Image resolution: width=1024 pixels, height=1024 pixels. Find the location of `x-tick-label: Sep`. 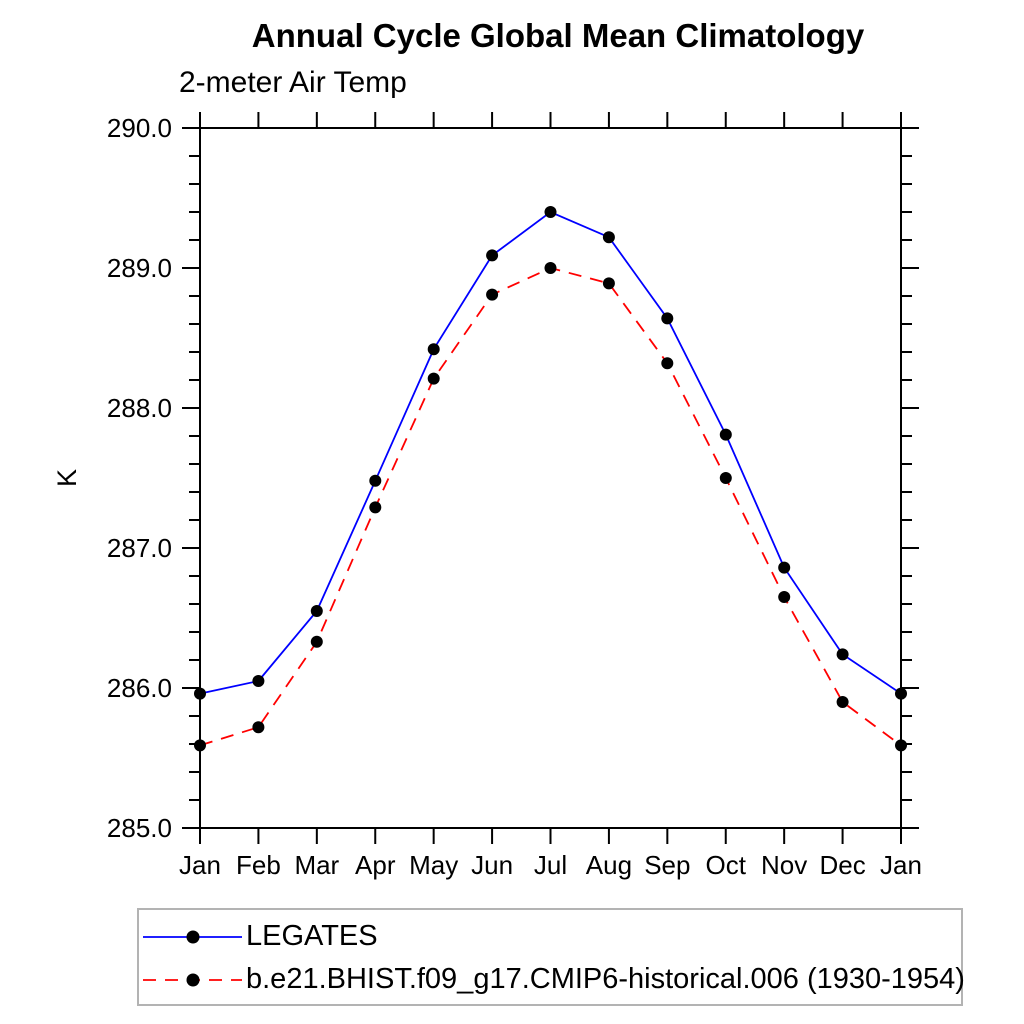

x-tick-label: Sep is located at coordinates (667, 865).